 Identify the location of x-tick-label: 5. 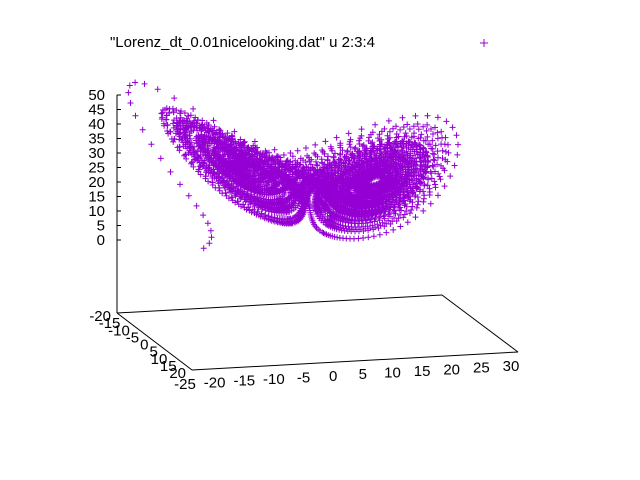
(363, 374).